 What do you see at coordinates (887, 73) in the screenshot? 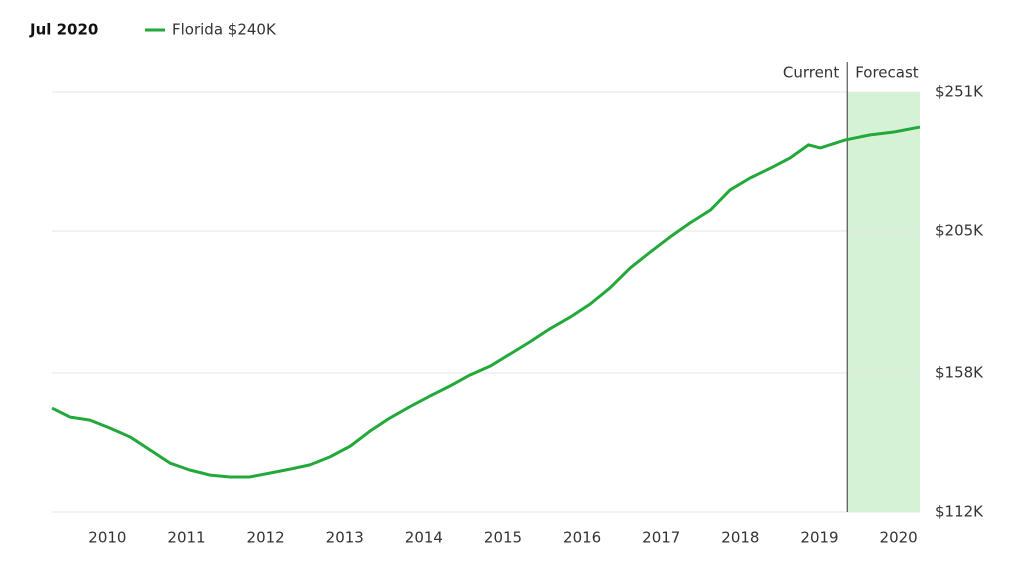
I see `forecast-label: Forecast` at bounding box center [887, 73].